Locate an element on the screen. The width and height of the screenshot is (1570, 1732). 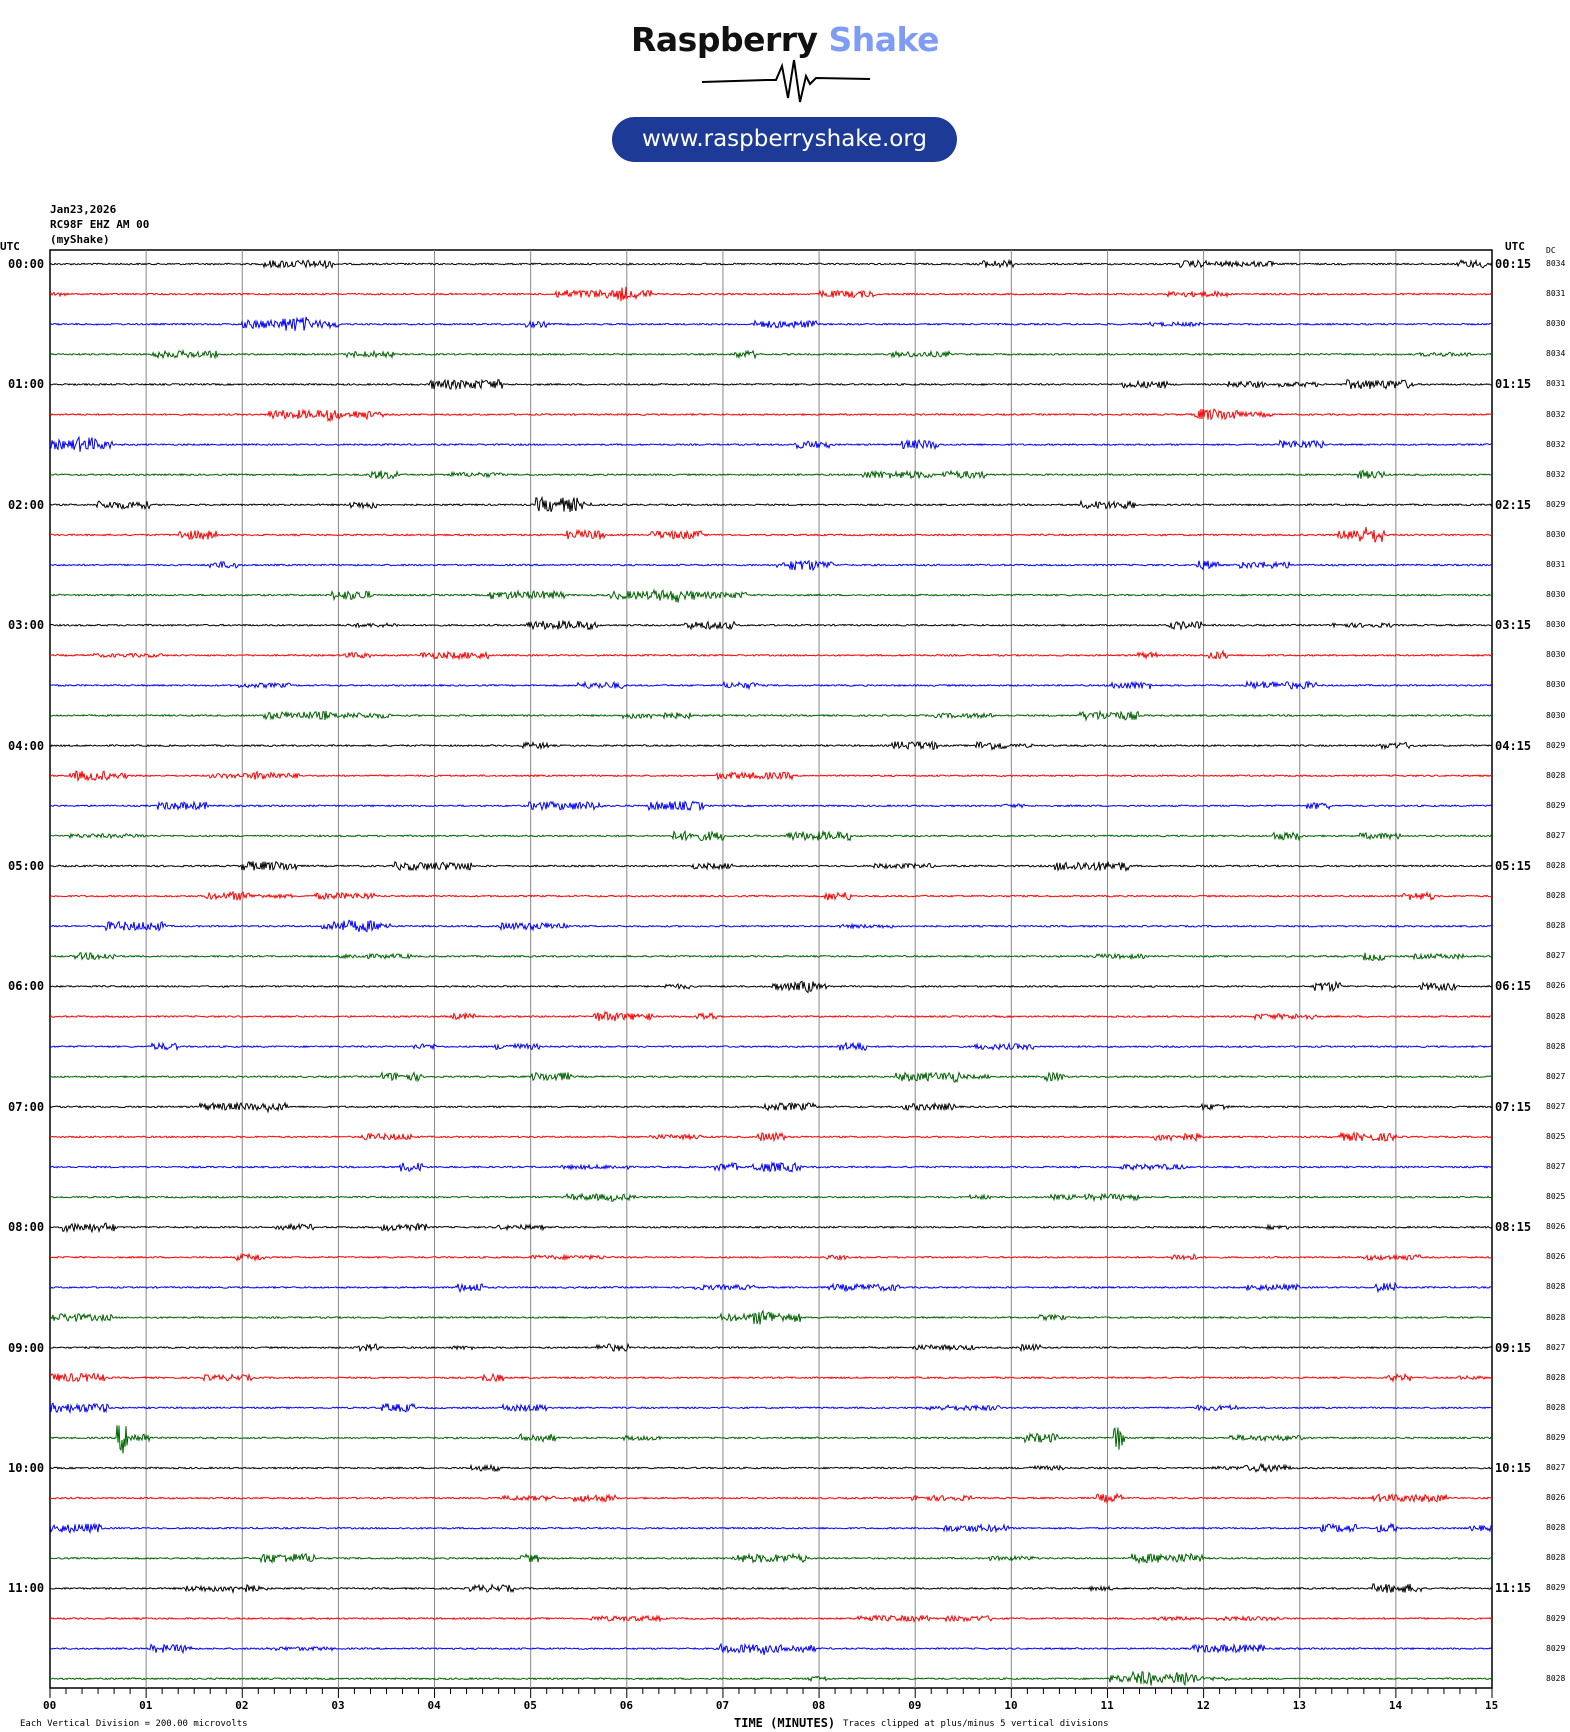
x-tick-label: 07 is located at coordinates (722, 1705).